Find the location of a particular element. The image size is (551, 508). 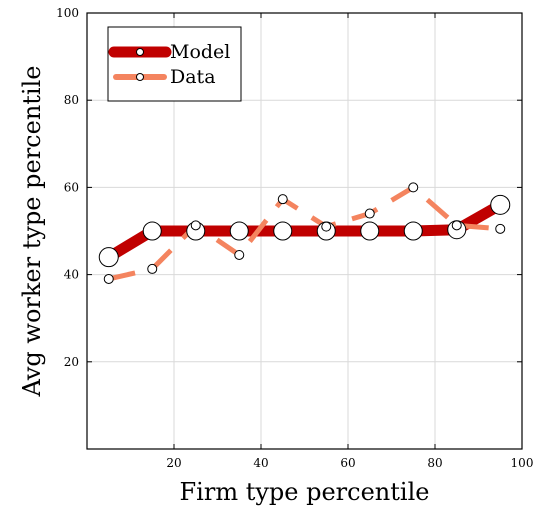

x-tick-label: 100 is located at coordinates (522, 463).